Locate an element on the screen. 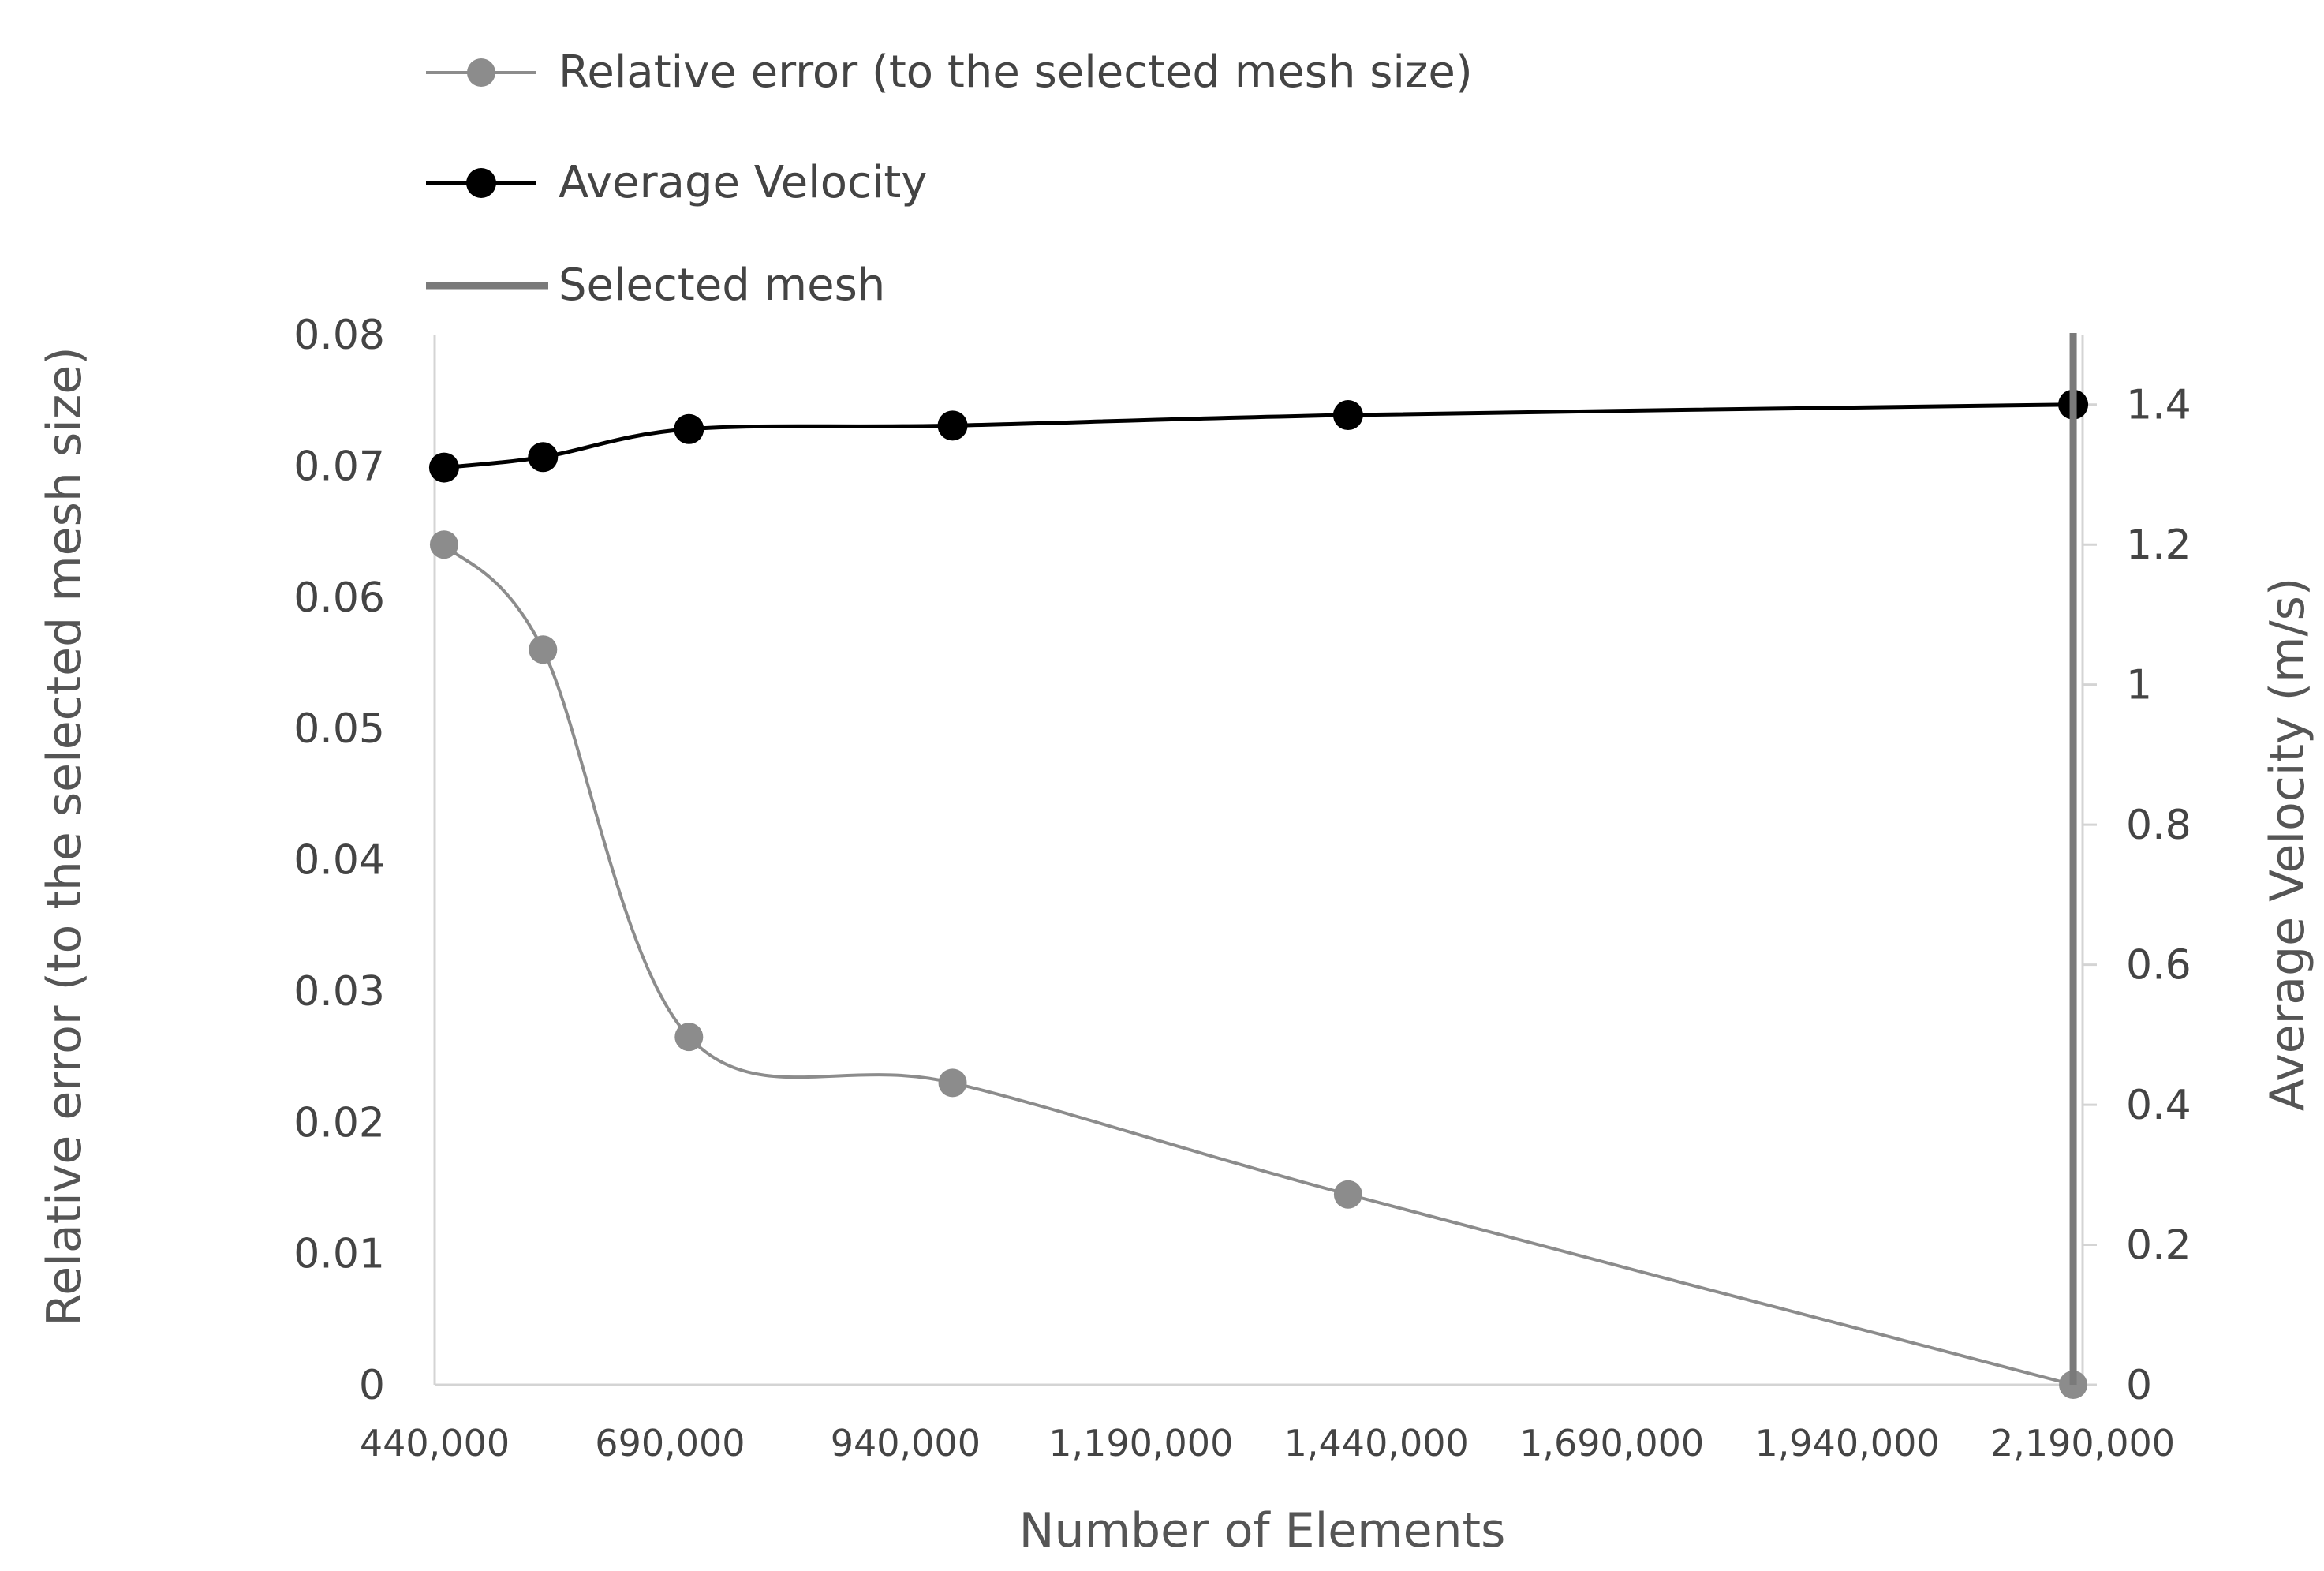 The image size is (2324, 1571). legend-label-average-velocity: Average Velocity is located at coordinates (743, 183).